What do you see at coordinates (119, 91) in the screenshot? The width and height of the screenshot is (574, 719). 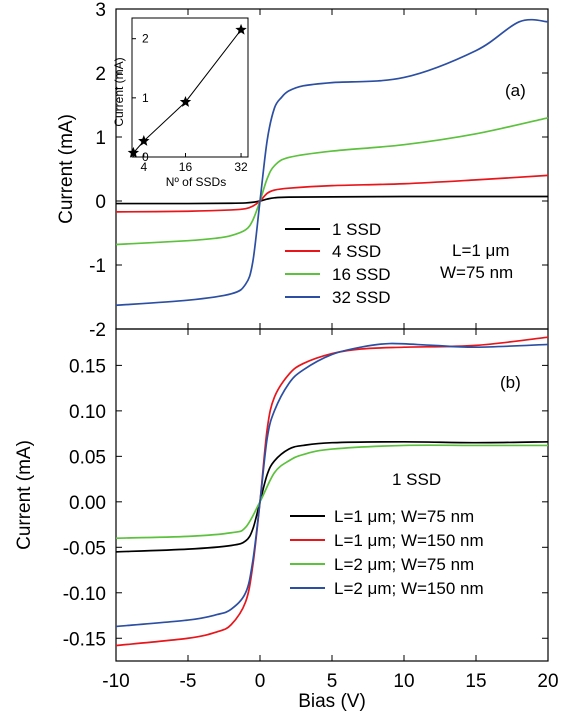 I see `inset-ylabel: Current (mA)` at bounding box center [119, 91].